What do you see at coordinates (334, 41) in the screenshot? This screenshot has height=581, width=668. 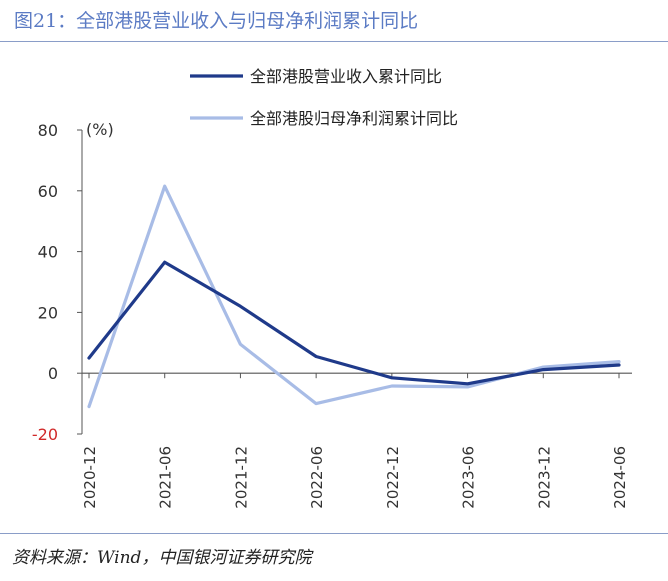 I see `title-divider` at bounding box center [334, 41].